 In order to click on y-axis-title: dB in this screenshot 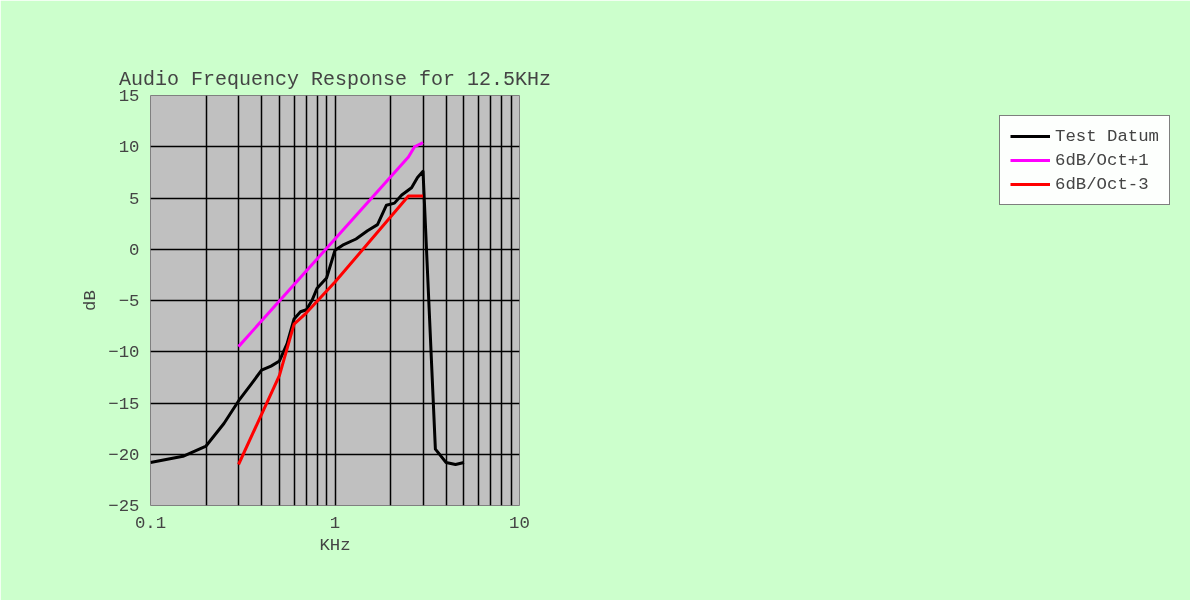, I will do `click(91, 300)`.